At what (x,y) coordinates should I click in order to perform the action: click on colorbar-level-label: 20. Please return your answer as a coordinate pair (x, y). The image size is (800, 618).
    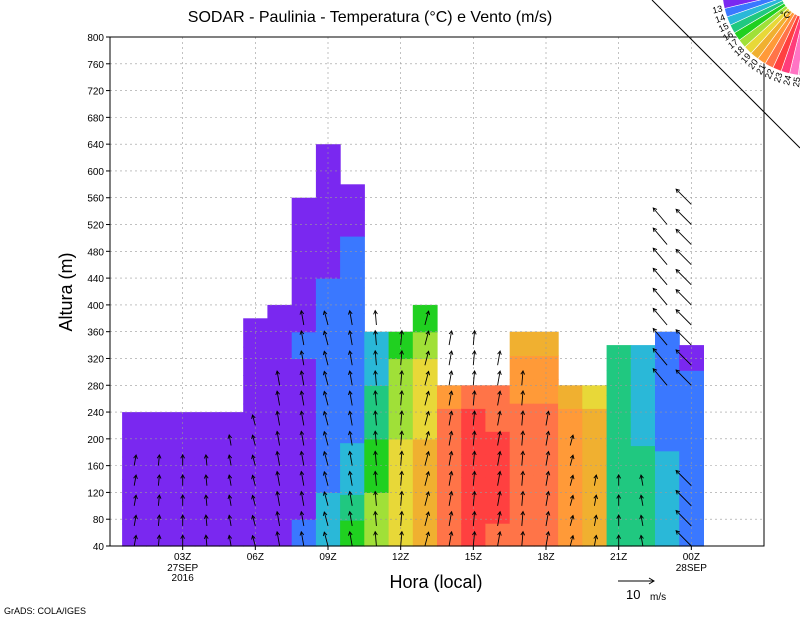
    Looking at the image, I should click on (753, 64).